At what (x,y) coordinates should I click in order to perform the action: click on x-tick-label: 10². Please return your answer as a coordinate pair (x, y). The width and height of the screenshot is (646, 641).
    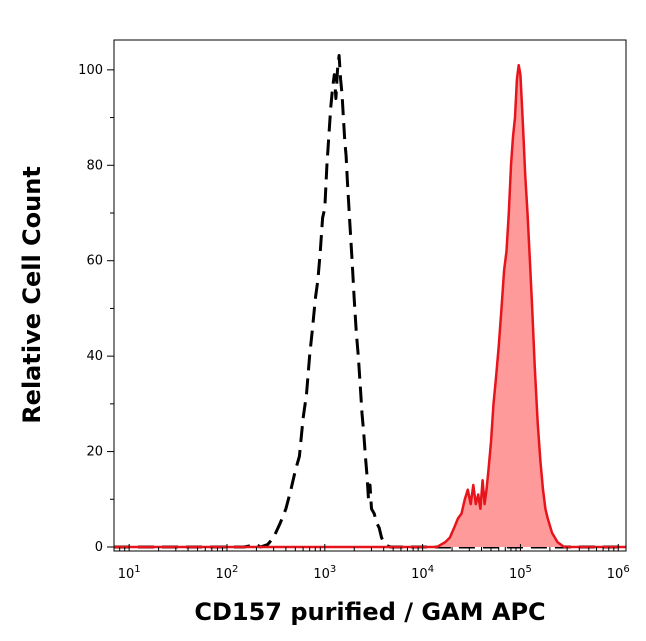
    Looking at the image, I should click on (227, 573).